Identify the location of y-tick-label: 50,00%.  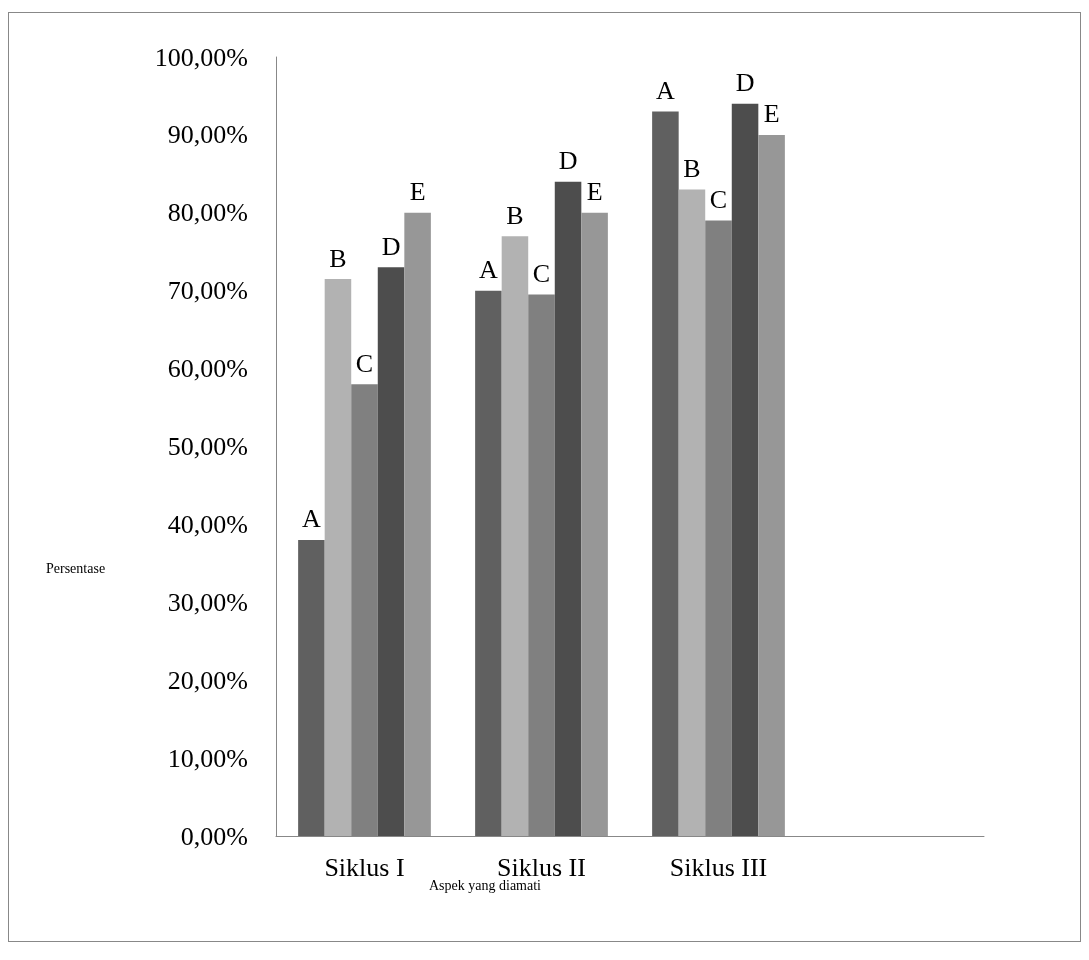
(207, 446).